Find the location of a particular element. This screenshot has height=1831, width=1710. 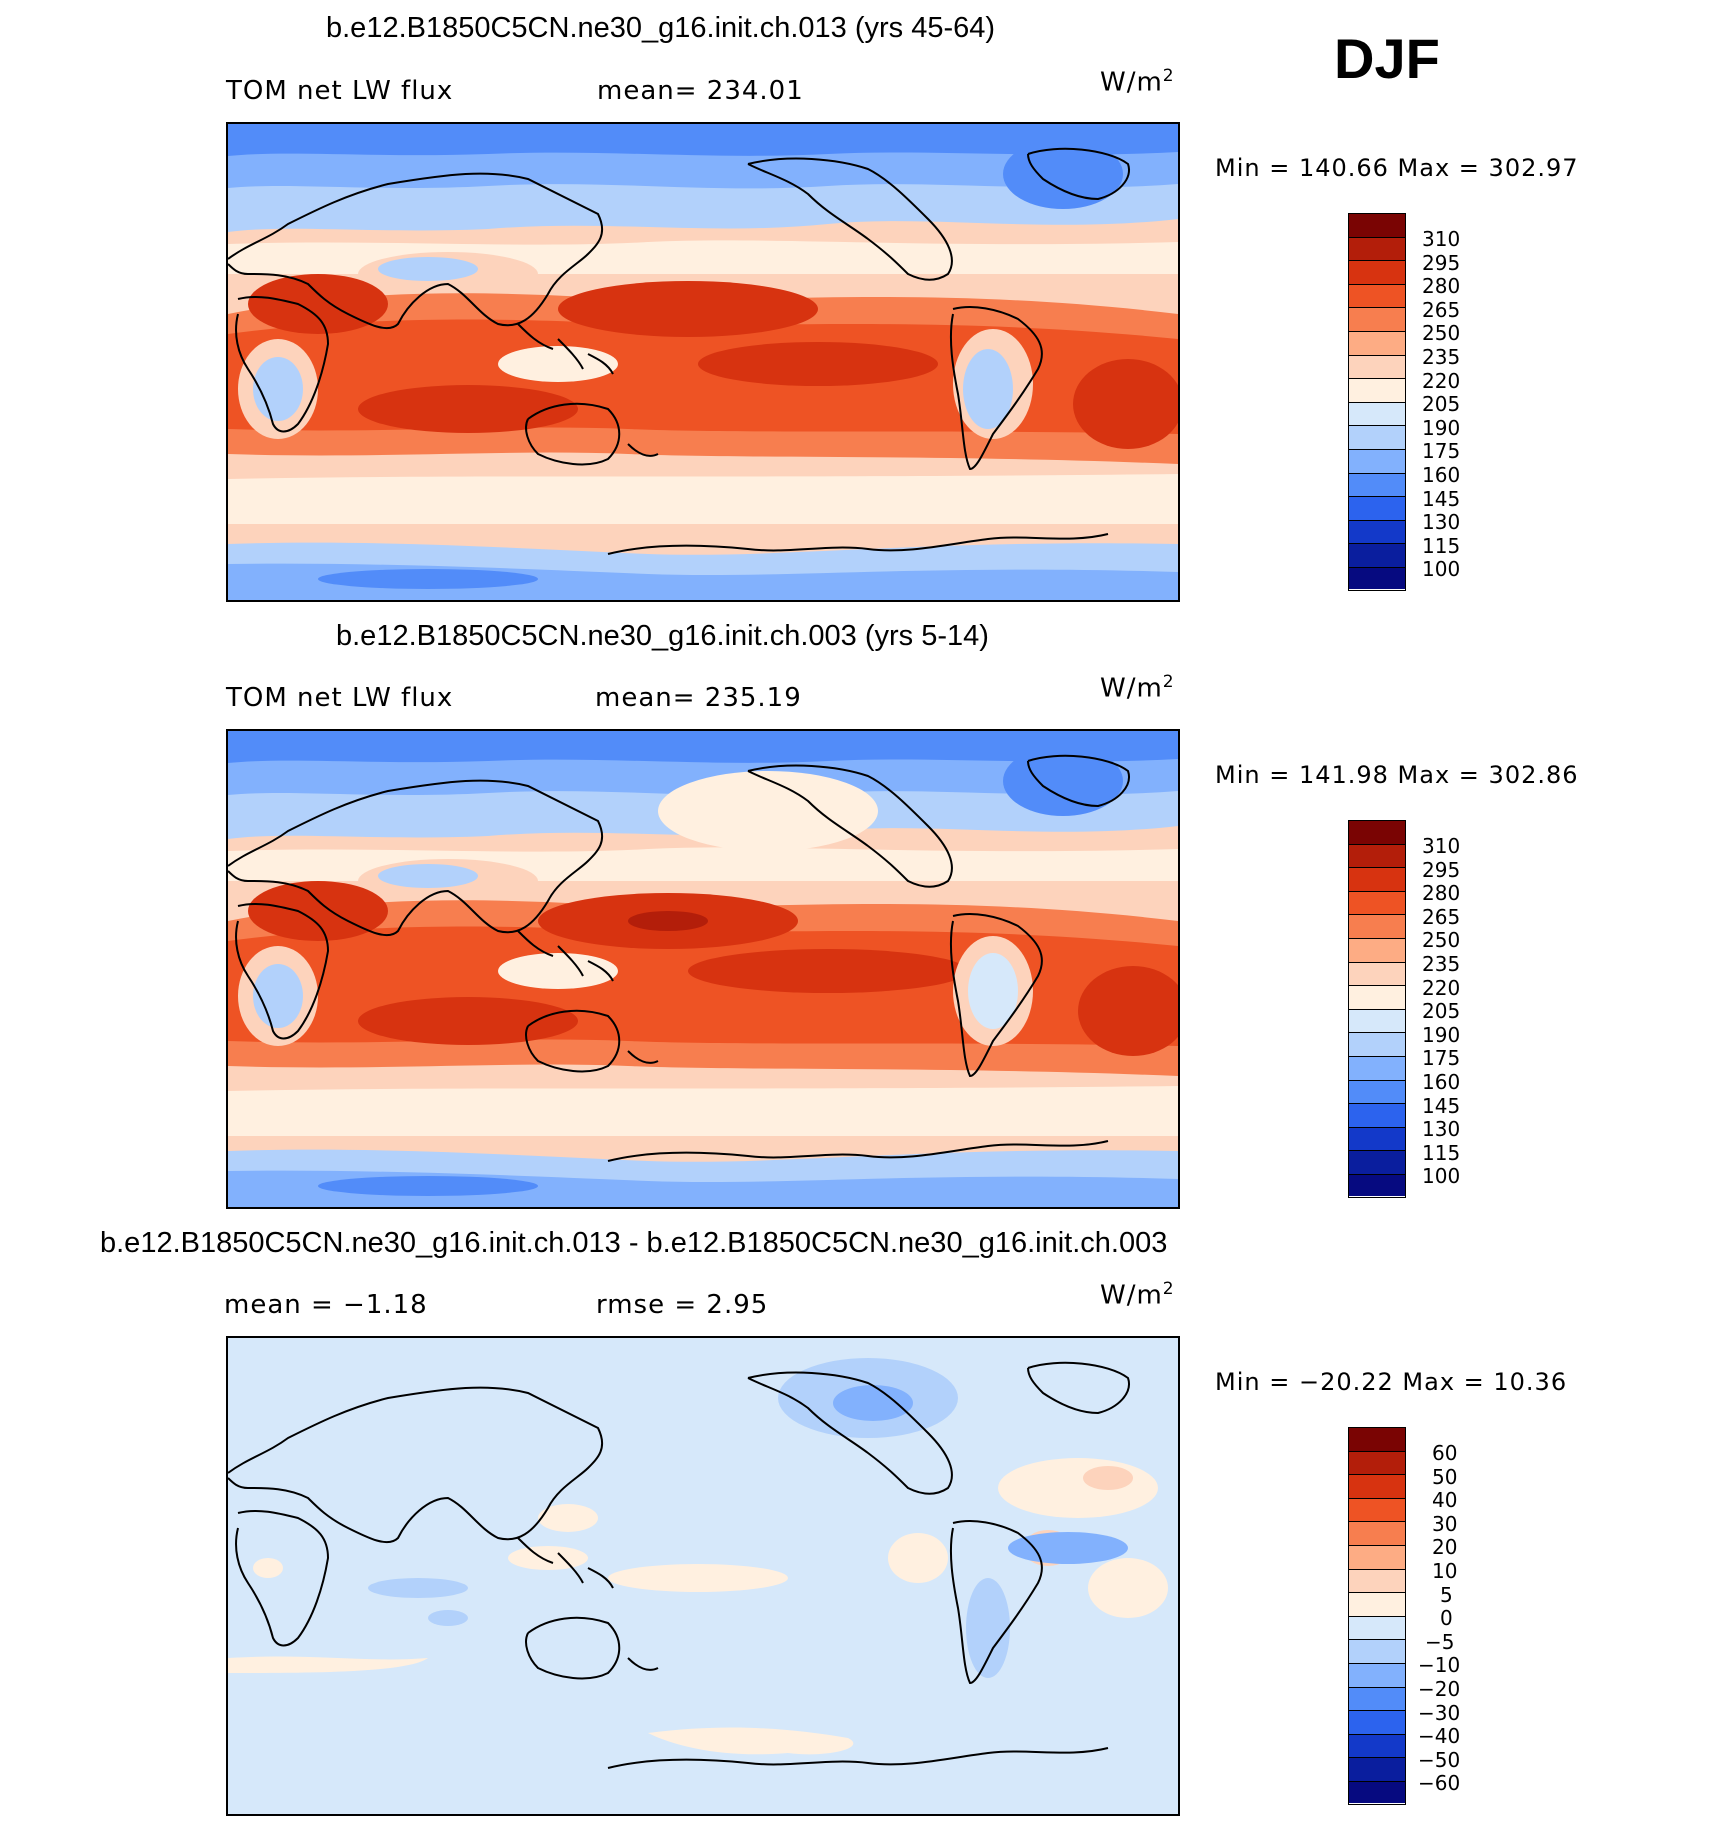

panel-1-colorbar-label: 100 is located at coordinates (1441, 569).